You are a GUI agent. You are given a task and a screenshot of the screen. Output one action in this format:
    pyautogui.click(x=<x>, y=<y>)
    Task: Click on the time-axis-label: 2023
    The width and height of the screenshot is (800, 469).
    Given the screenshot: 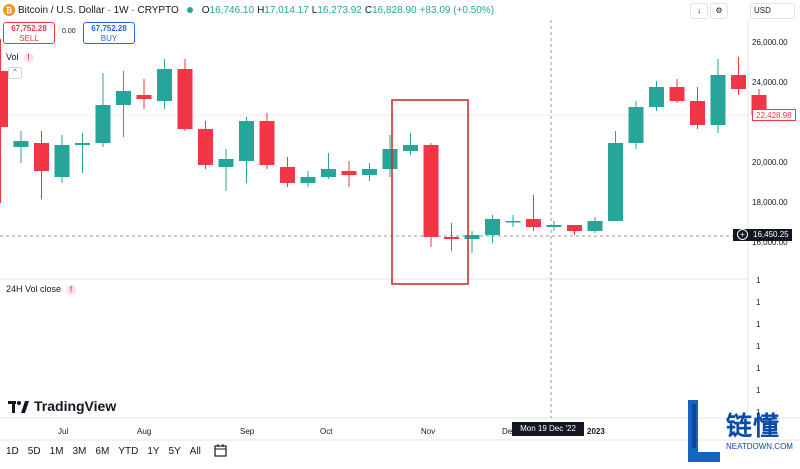 What is the action you would take?
    pyautogui.click(x=596, y=431)
    